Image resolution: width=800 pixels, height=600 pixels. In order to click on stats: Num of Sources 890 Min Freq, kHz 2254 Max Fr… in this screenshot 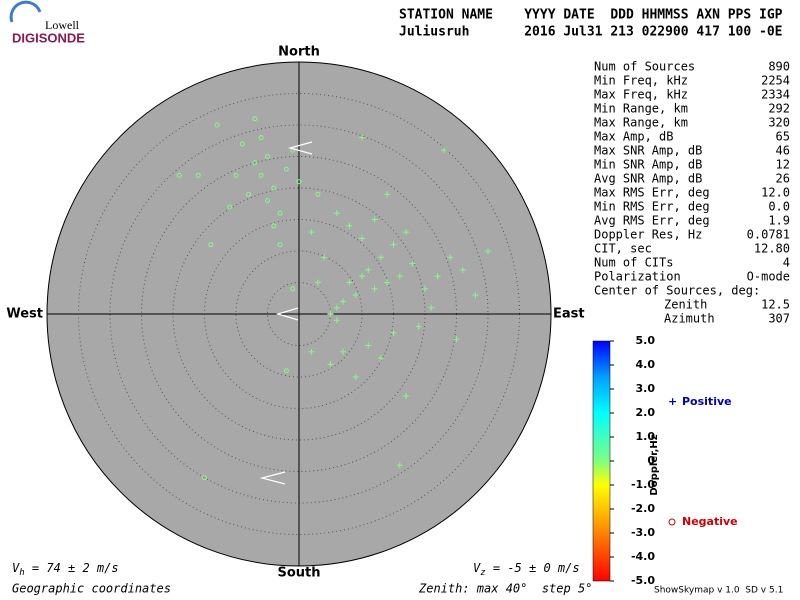, I will do `click(692, 193)`.